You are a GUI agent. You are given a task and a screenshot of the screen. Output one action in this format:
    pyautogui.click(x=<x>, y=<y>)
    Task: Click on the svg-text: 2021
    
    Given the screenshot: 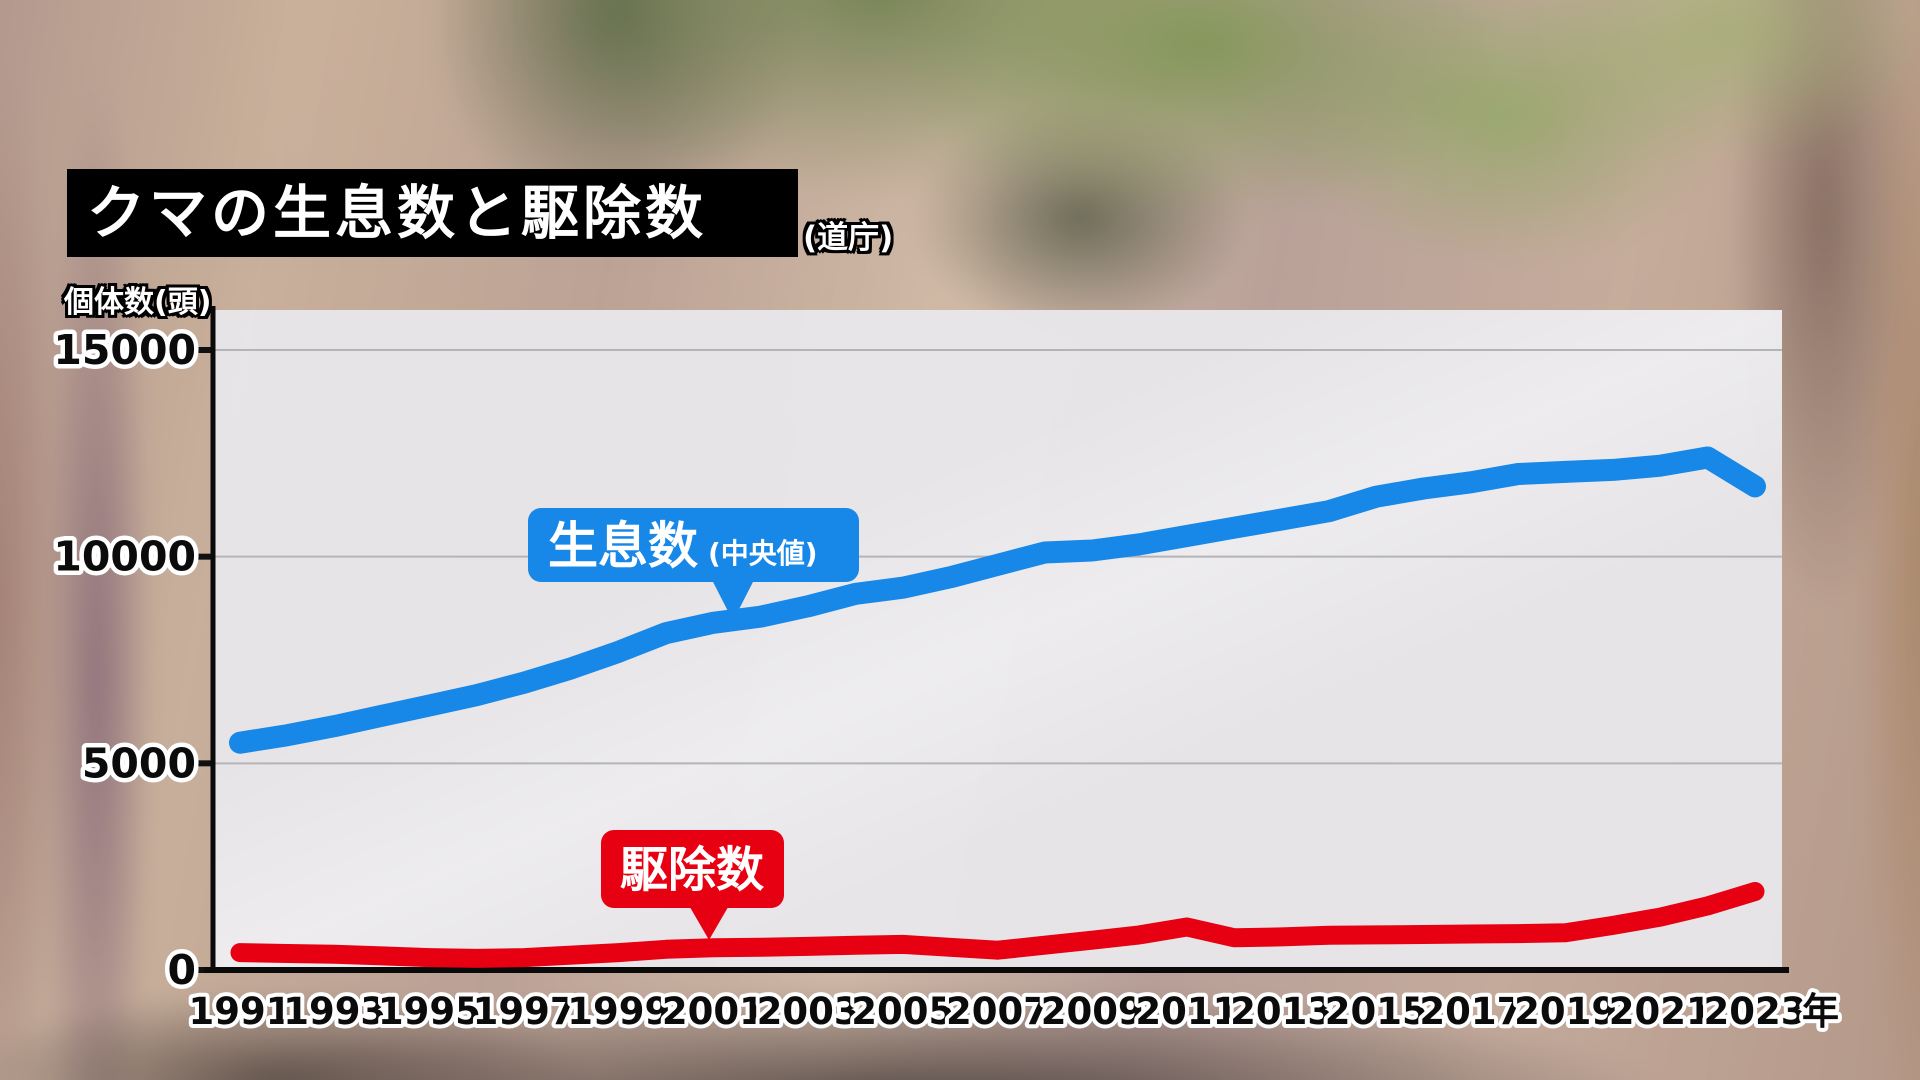 What is the action you would take?
    pyautogui.click(x=1660, y=1011)
    